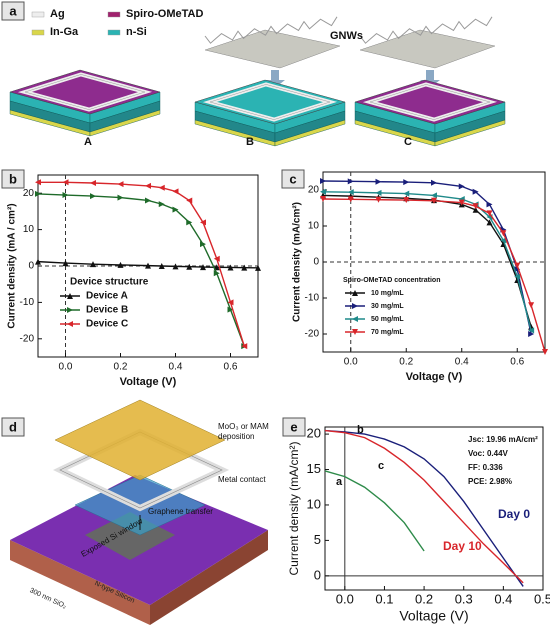 The image size is (550, 630). I want to click on legend-label: Device A, so click(107, 296).